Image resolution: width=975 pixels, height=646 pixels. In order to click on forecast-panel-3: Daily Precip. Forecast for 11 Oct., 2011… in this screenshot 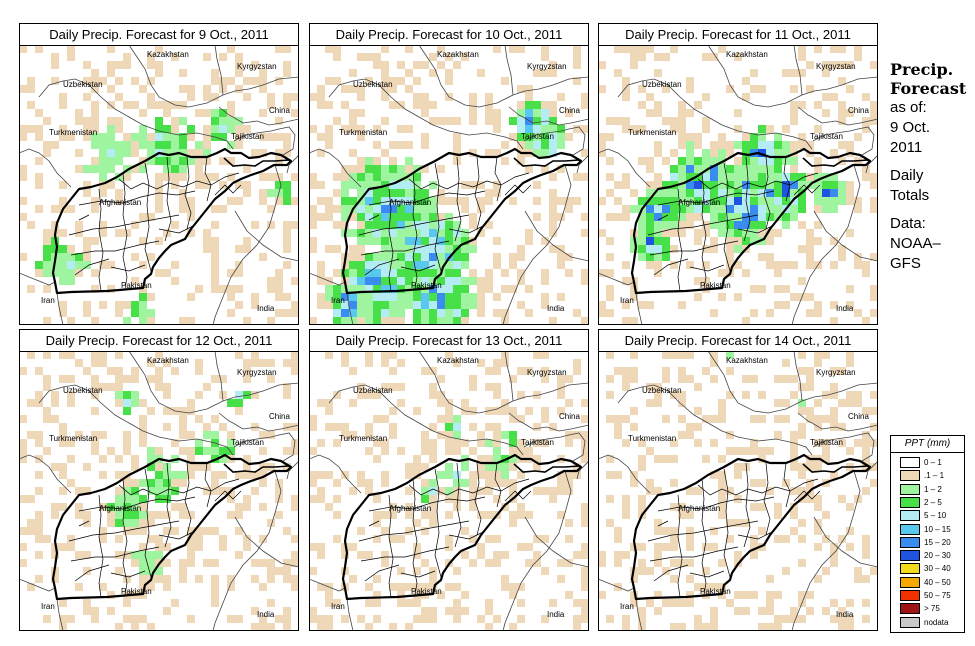, I will do `click(738, 174)`.